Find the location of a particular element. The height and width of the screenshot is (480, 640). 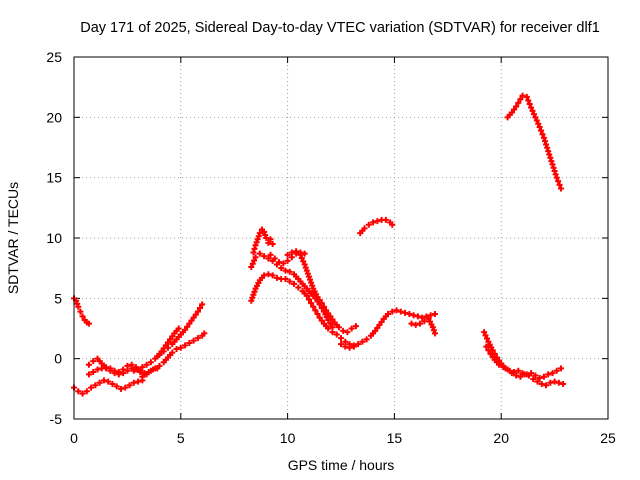

x-tick-label: 10 is located at coordinates (288, 438).